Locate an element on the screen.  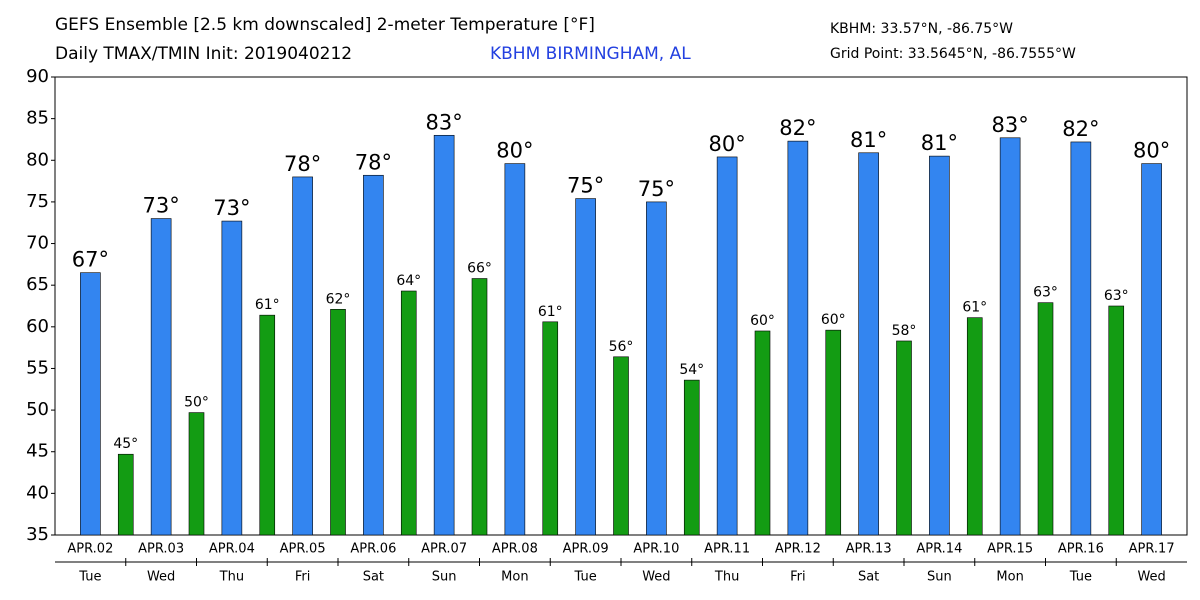
value-label: 56° is located at coordinates (621, 347).